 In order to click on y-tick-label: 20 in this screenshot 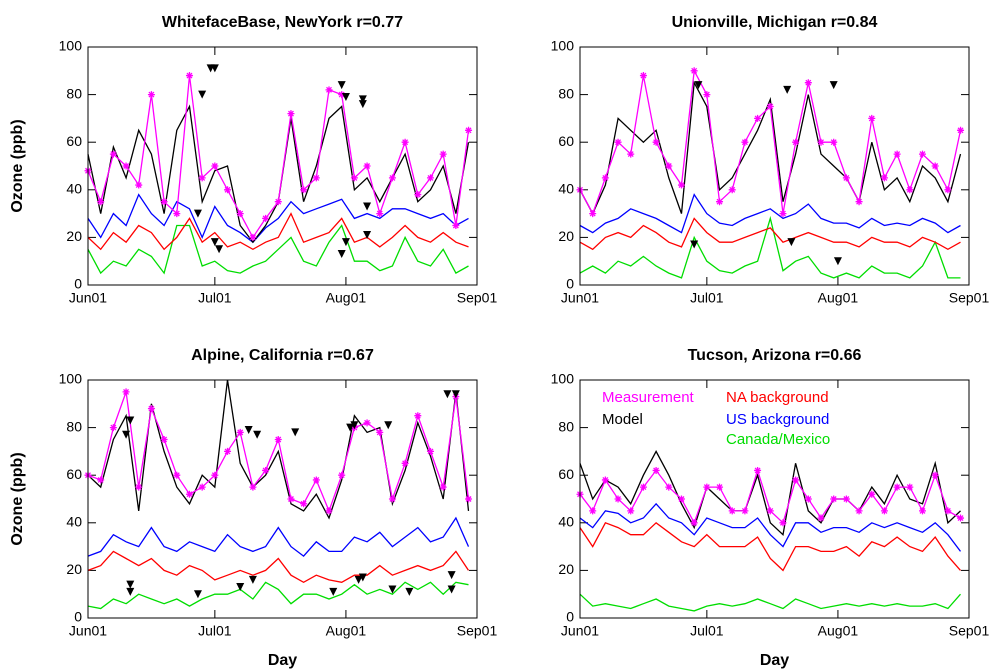, I will do `click(566, 236)`.